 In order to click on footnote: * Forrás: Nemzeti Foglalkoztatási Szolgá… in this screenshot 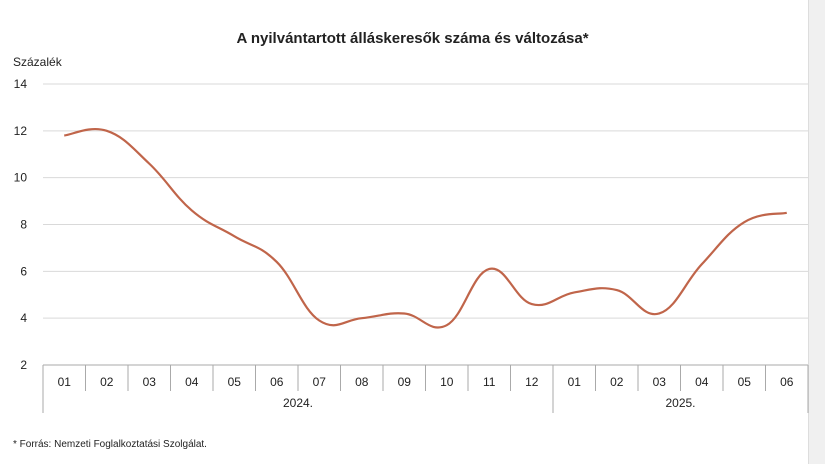, I will do `click(110, 444)`.